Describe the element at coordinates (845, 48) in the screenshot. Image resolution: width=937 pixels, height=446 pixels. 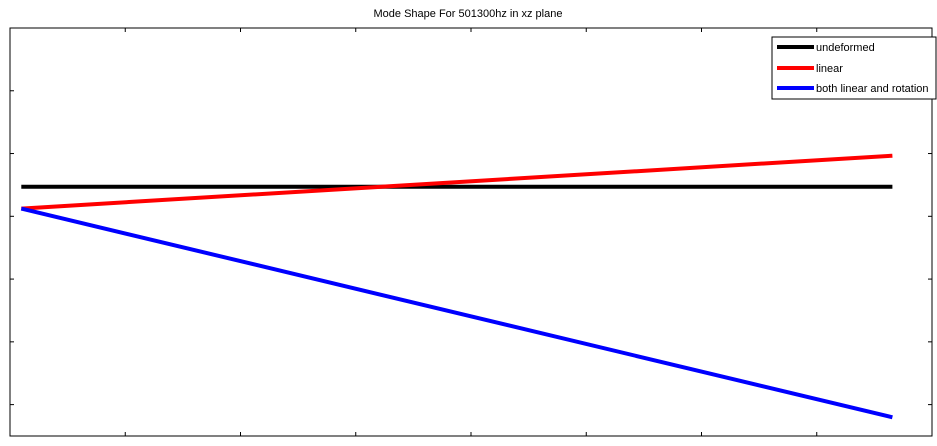
I see `legend-label-undeformed: undeformed` at that location.